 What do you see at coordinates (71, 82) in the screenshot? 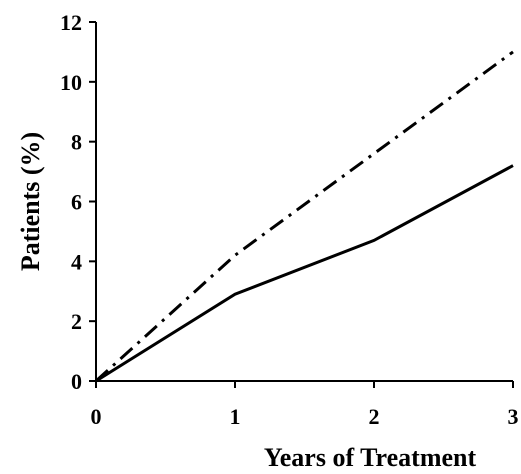
I see `y-tick-label: 10` at bounding box center [71, 82].